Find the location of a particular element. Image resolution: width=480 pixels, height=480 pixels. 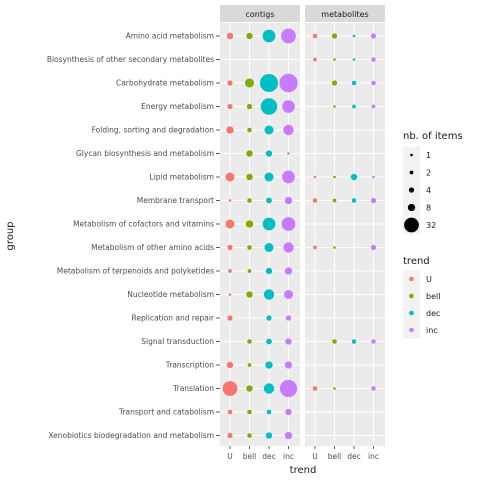

color-legend-key-inc is located at coordinates (411, 330).